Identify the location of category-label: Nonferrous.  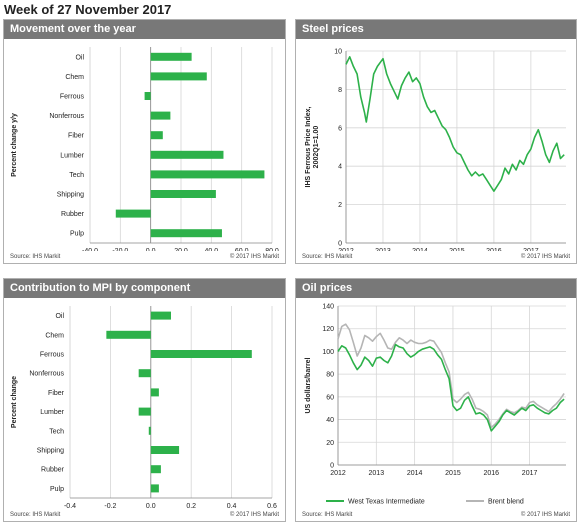
(66, 116).